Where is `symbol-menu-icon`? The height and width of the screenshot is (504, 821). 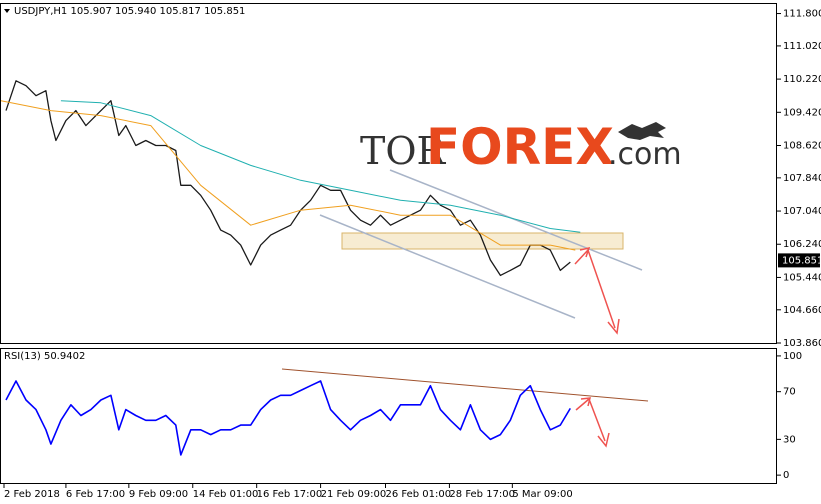
symbol-menu-icon is located at coordinates (7, 11).